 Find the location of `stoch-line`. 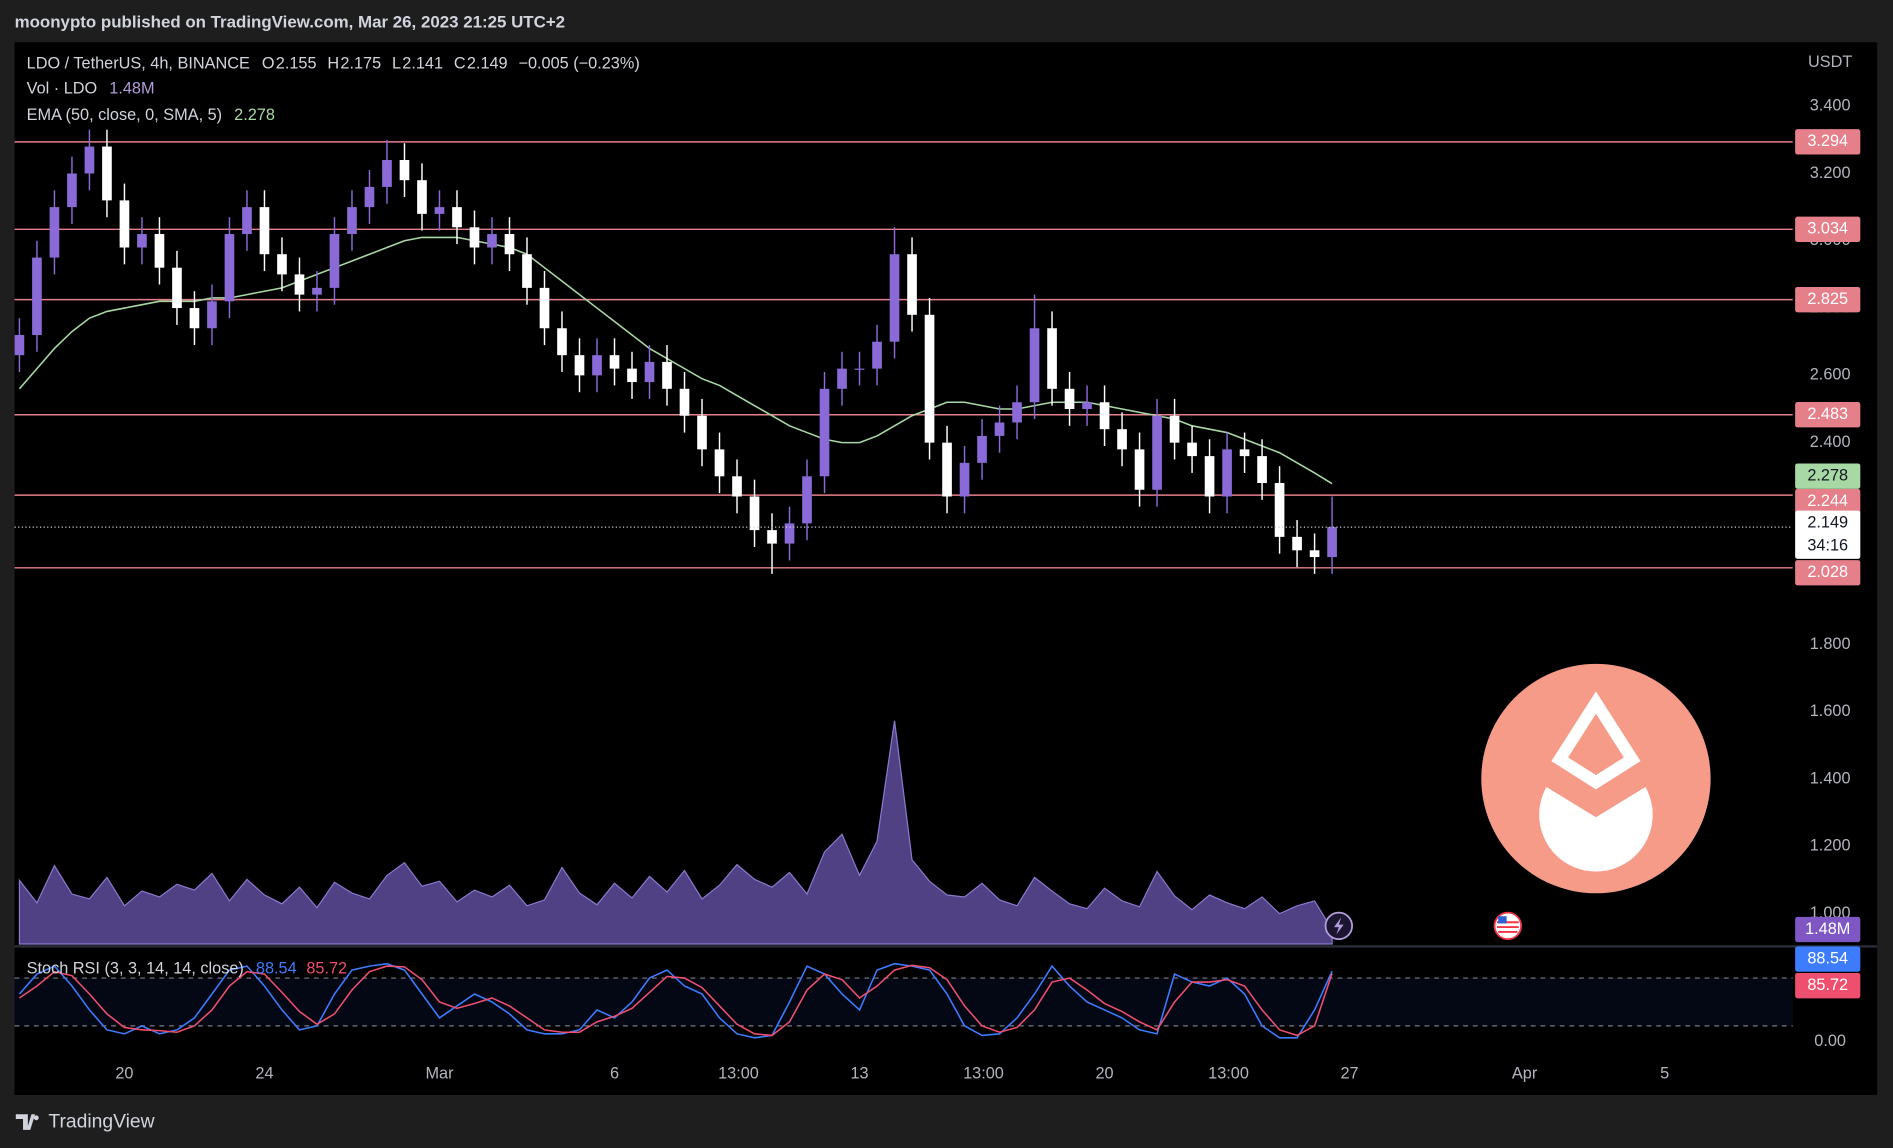

stoch-line is located at coordinates (675, 1000).